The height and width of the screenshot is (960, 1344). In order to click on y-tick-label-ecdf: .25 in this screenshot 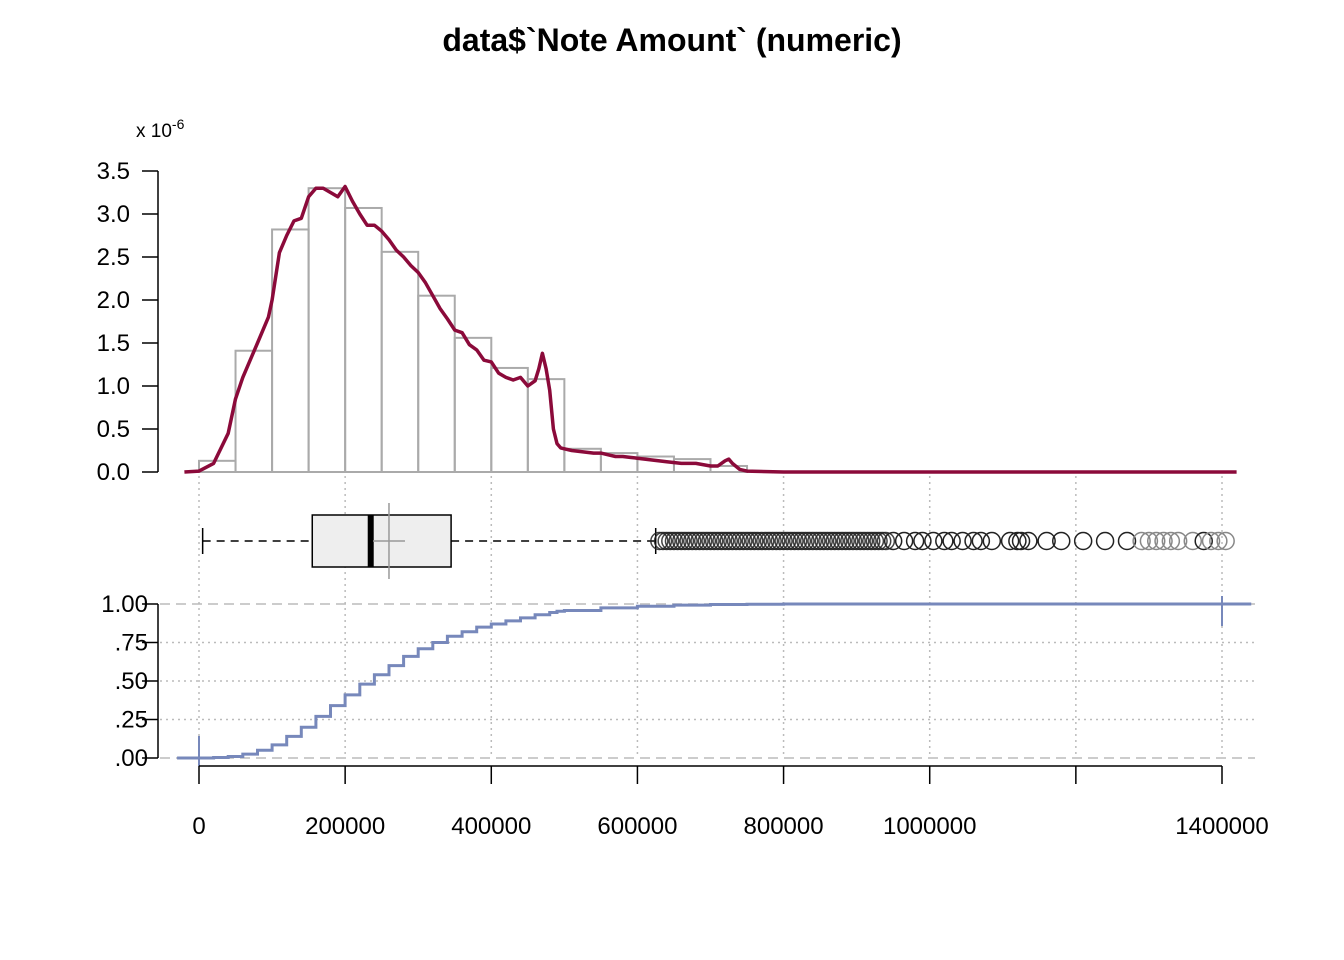, I will do `click(131, 720)`.